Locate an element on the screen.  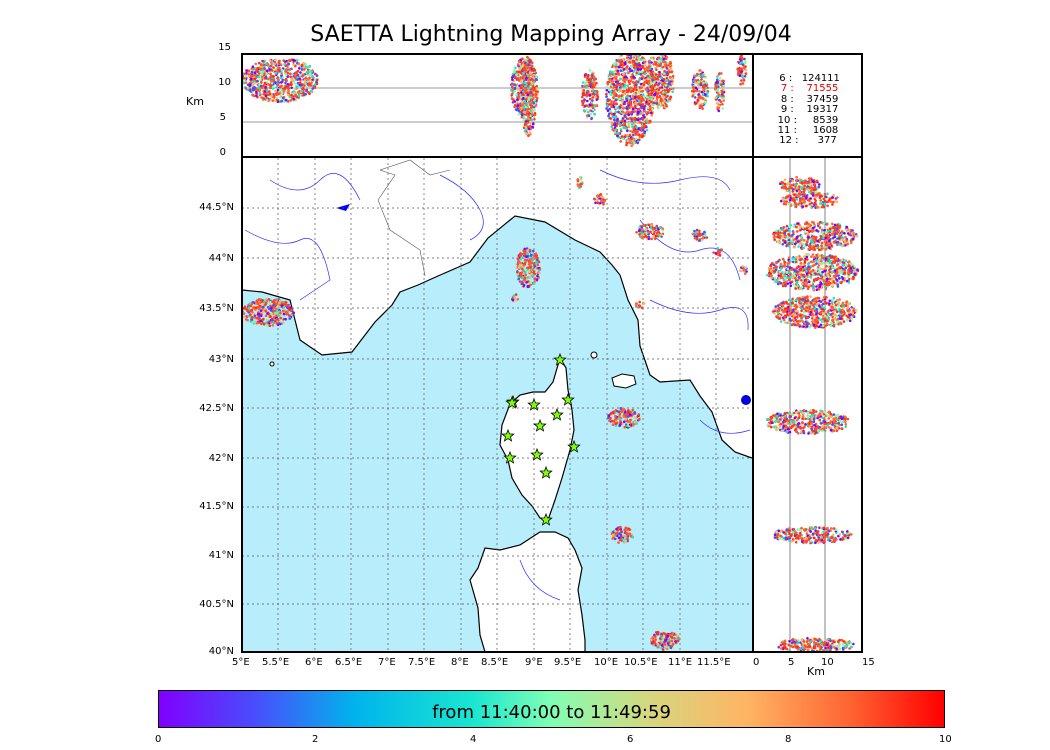
longitude-tick: 10°E is located at coordinates (606, 662).